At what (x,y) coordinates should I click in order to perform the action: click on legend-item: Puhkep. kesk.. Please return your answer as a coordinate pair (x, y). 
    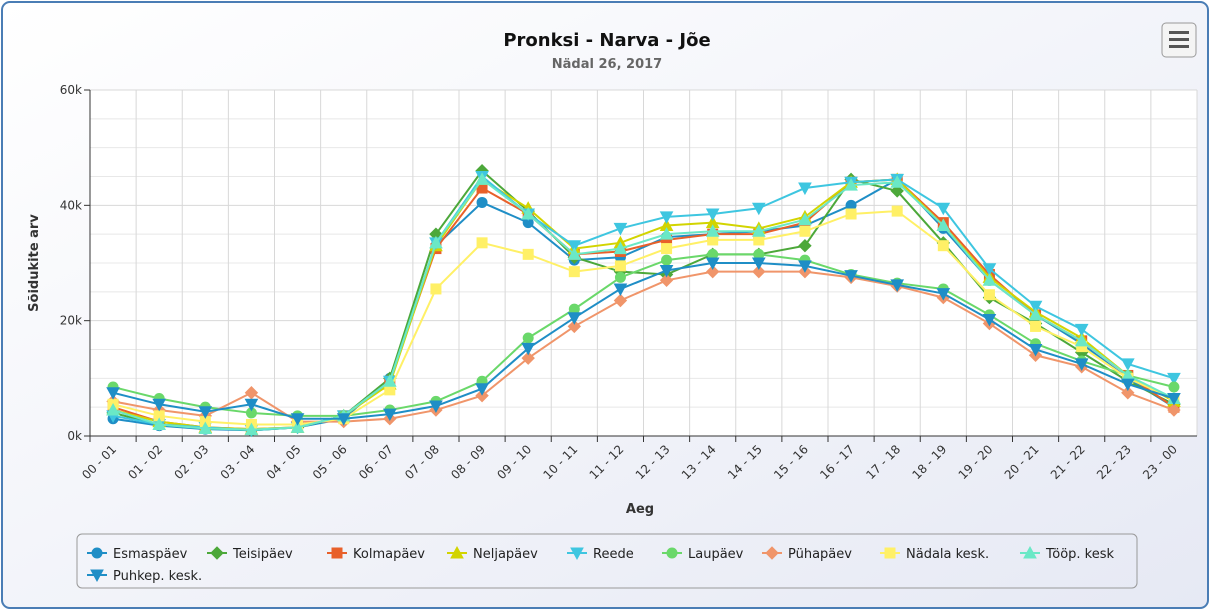
    Looking at the image, I should click on (144, 576).